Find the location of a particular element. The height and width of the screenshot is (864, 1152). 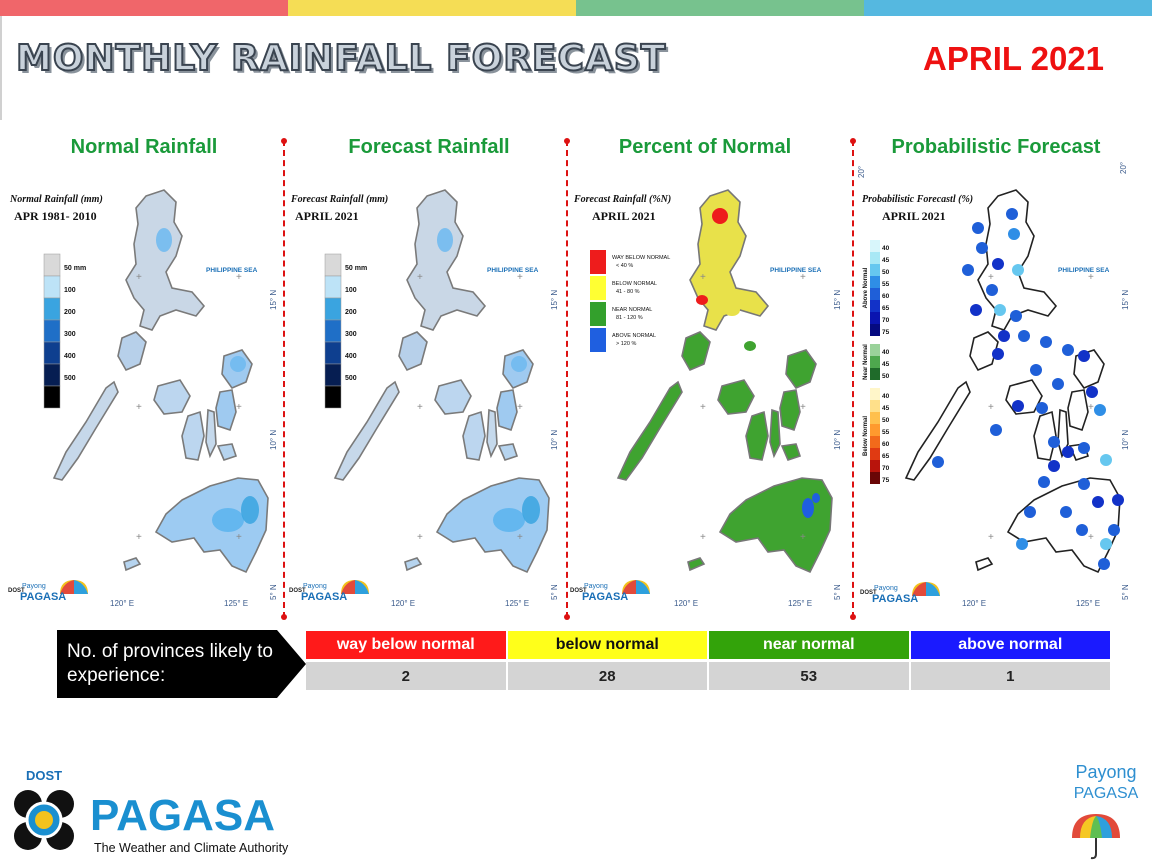

legend-tick: 55 is located at coordinates (886, 284).